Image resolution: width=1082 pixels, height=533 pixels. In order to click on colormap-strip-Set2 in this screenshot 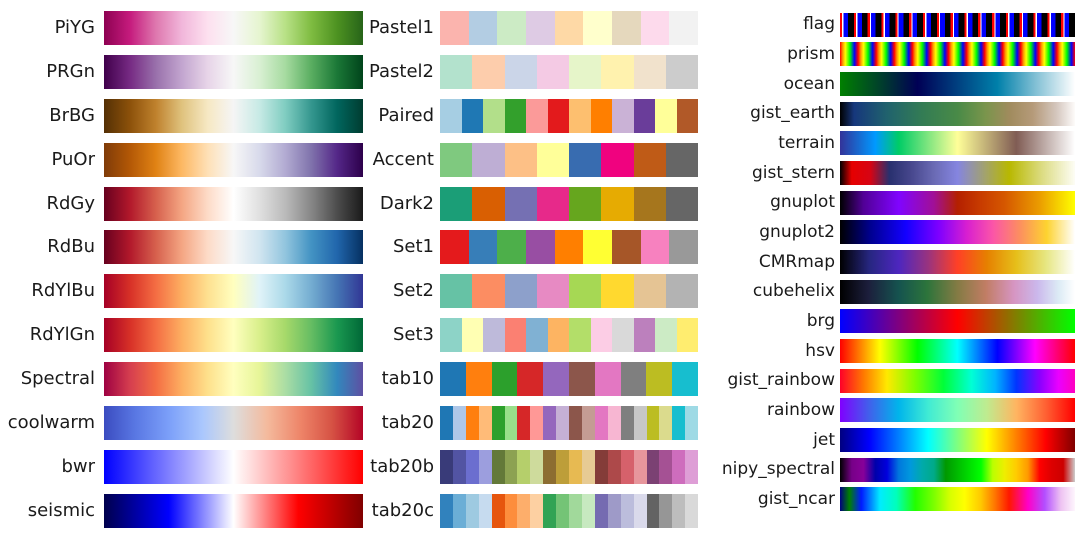, I will do `click(569, 291)`.